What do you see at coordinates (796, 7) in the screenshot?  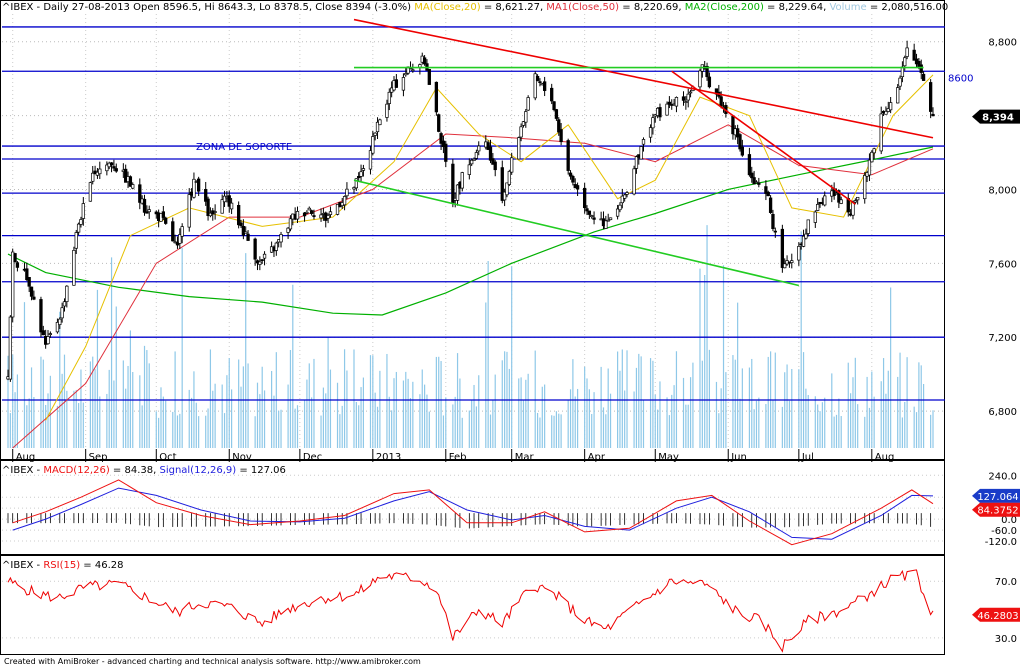 I see `header-ma2-value: = 8,229.64,` at bounding box center [796, 7].